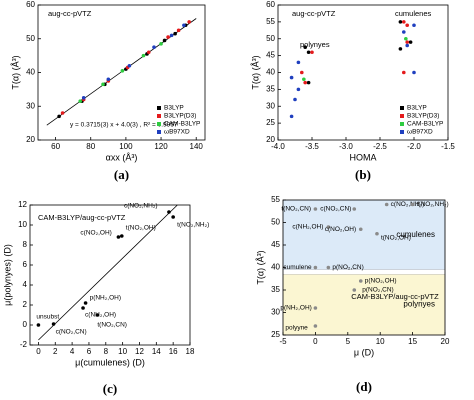  I want to click on y-tick-label: 10, so click(22, 224).